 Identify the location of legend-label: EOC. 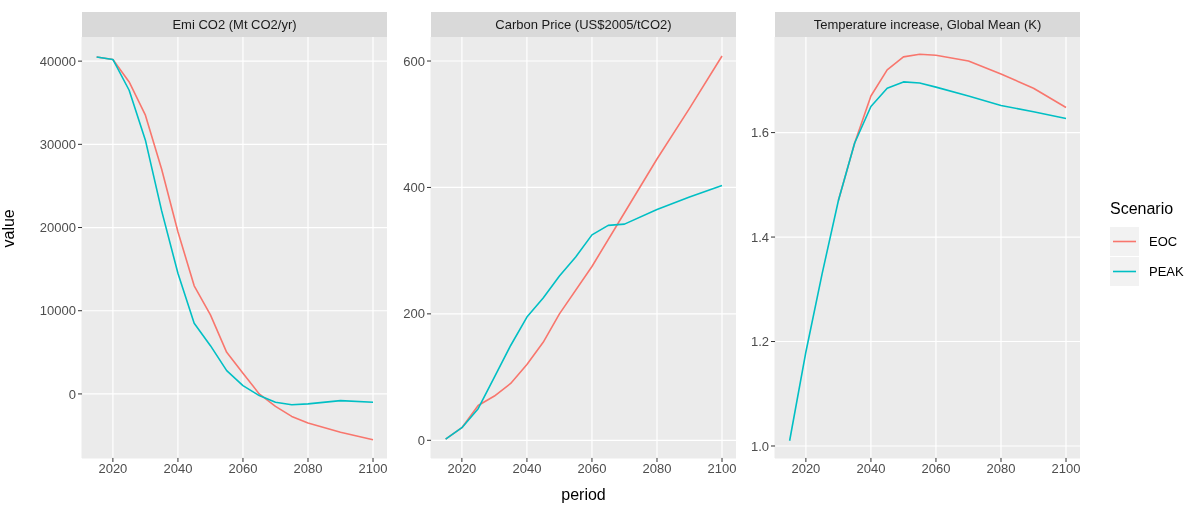
(1163, 241).